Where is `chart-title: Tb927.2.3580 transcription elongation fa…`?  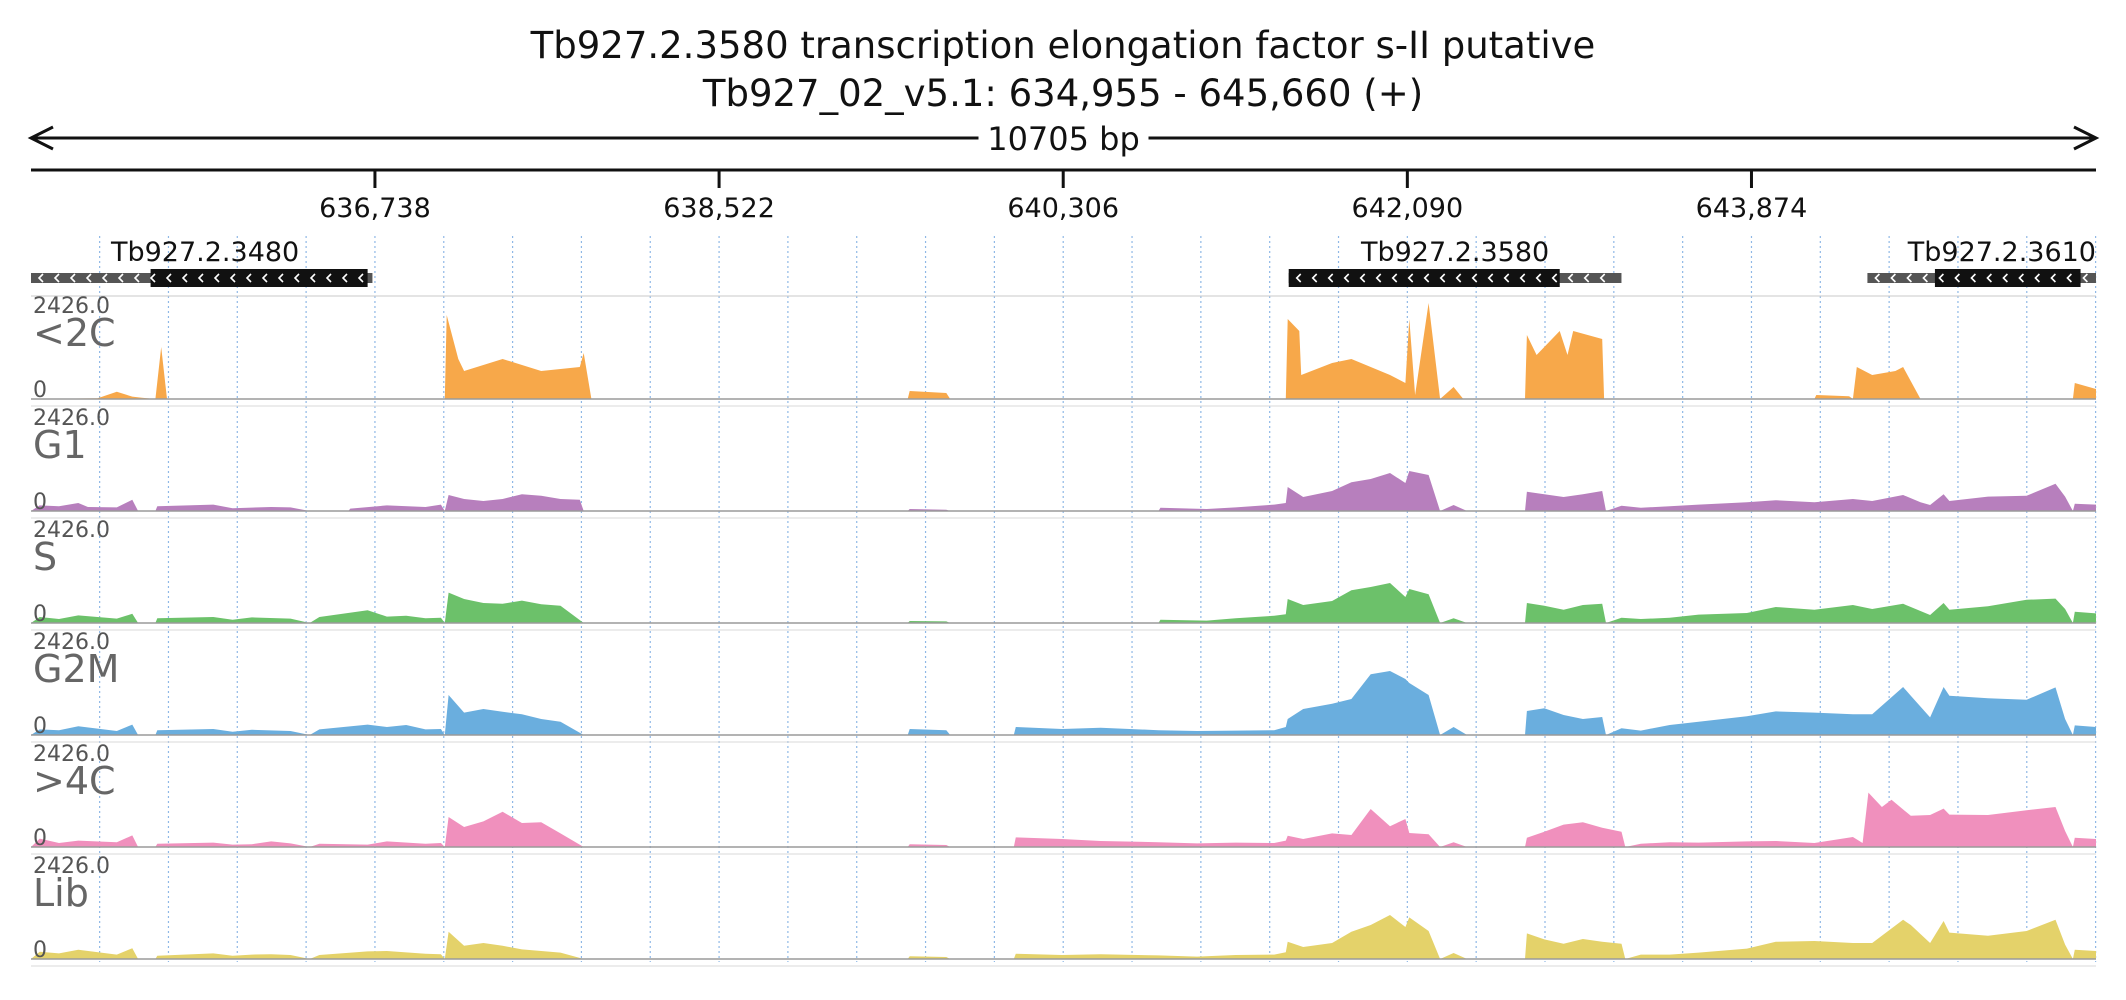 chart-title: Tb927.2.3580 transcription elongation fa… is located at coordinates (1063, 45).